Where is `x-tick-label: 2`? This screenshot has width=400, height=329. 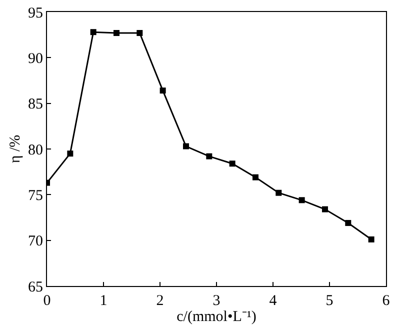
x-tick-label: 2 is located at coordinates (160, 301).